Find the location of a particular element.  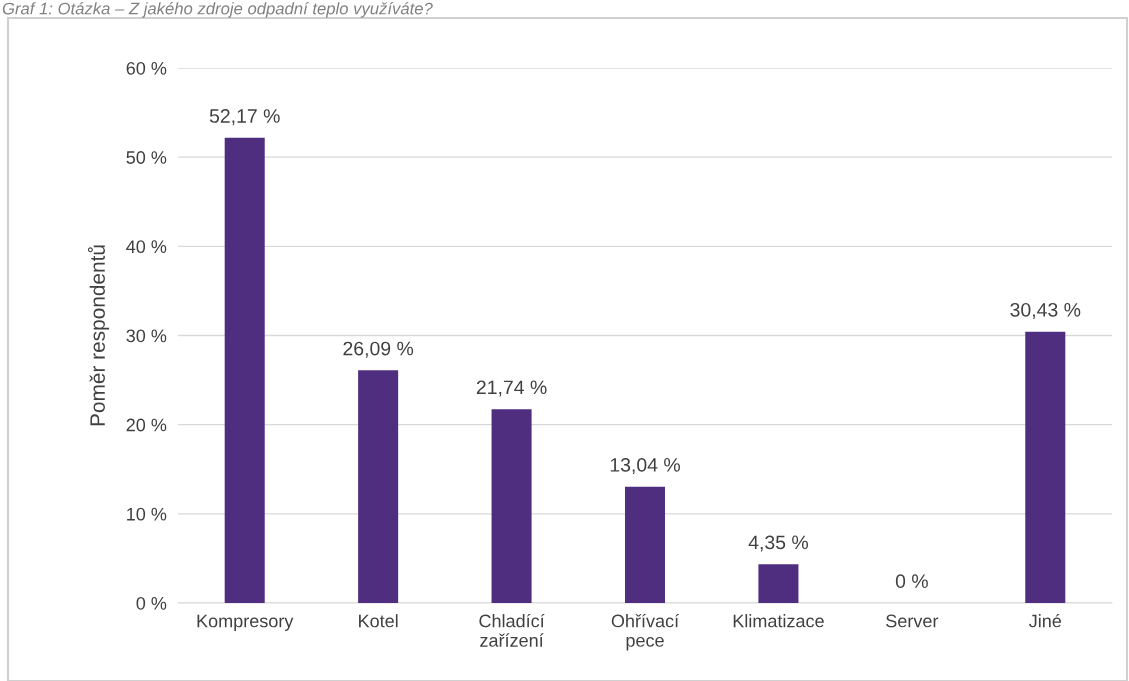

x-tick-label: Jiné is located at coordinates (1045, 620).